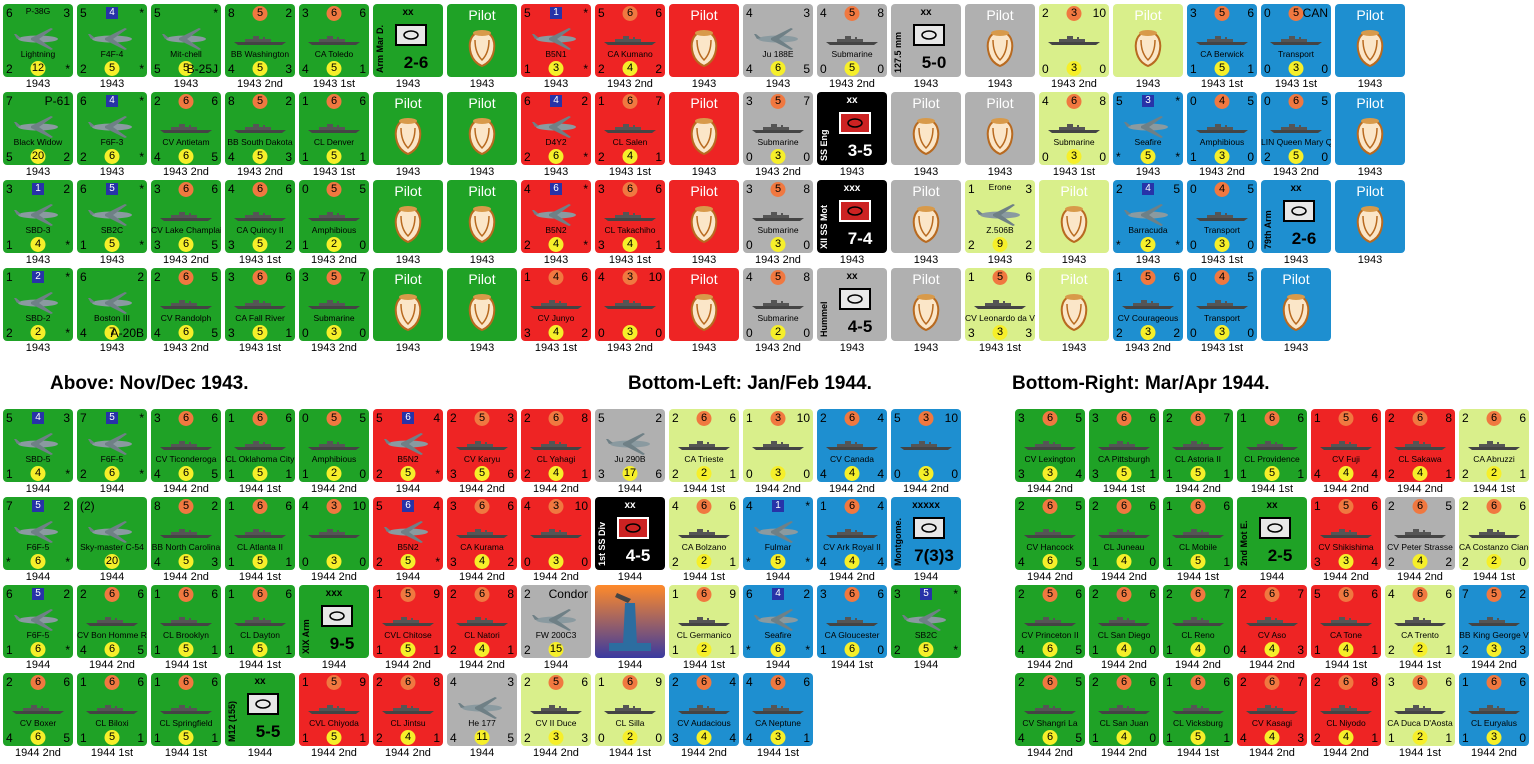 The image size is (1534, 764). Describe the element at coordinates (926, 533) in the screenshot. I see `unit-counter: Montgome. xxxxx 7(3)3` at that location.